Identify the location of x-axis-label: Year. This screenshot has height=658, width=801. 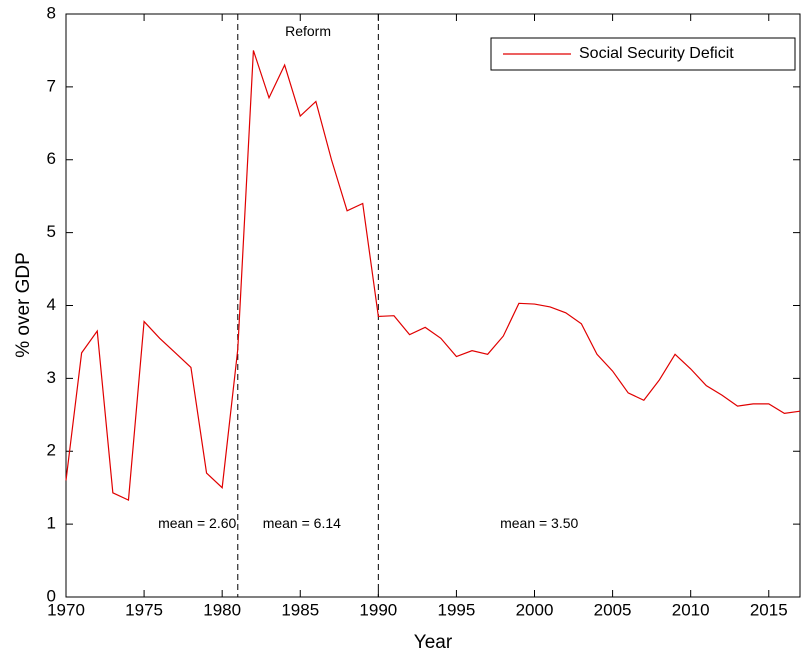
(433, 642).